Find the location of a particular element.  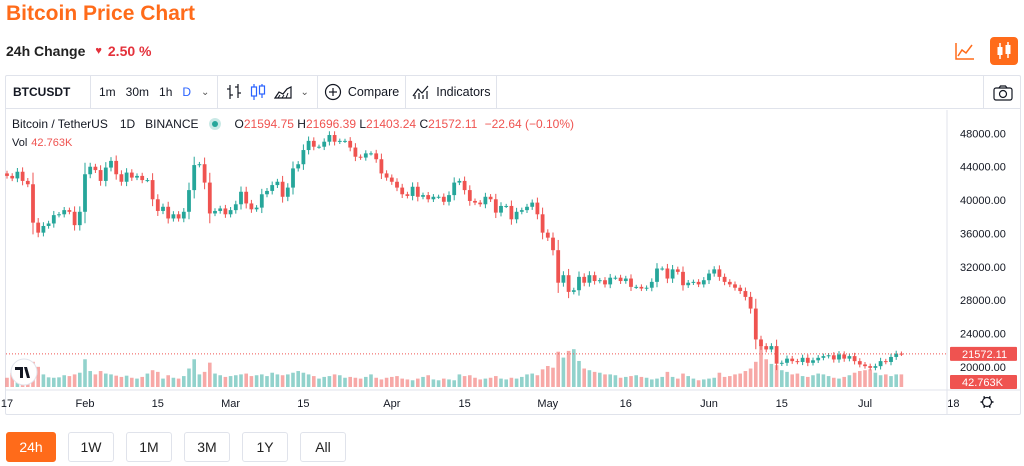

tradingview-logo-icon is located at coordinates (24, 372).